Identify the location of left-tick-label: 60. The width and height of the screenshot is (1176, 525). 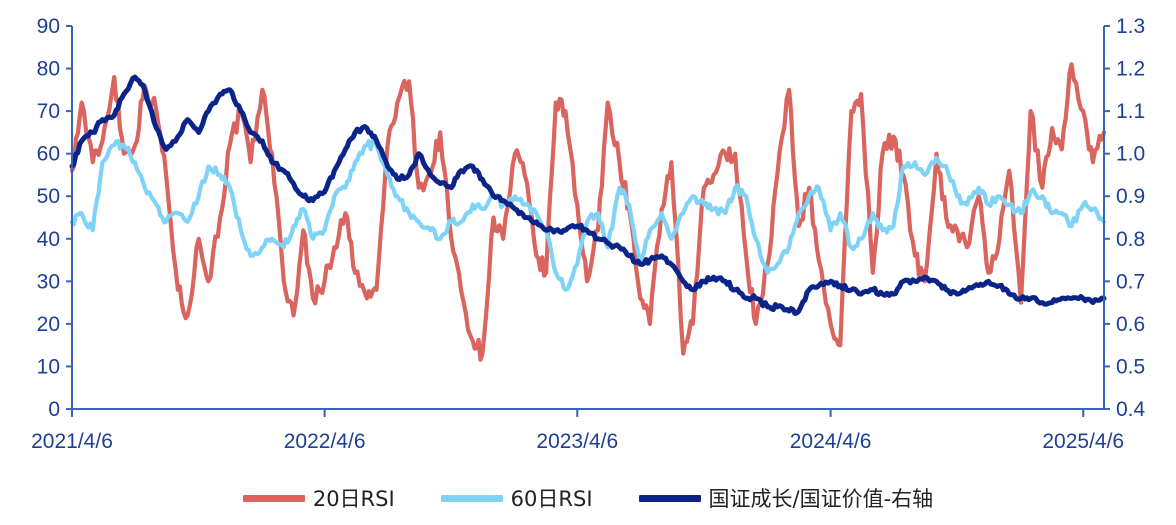
(48, 154).